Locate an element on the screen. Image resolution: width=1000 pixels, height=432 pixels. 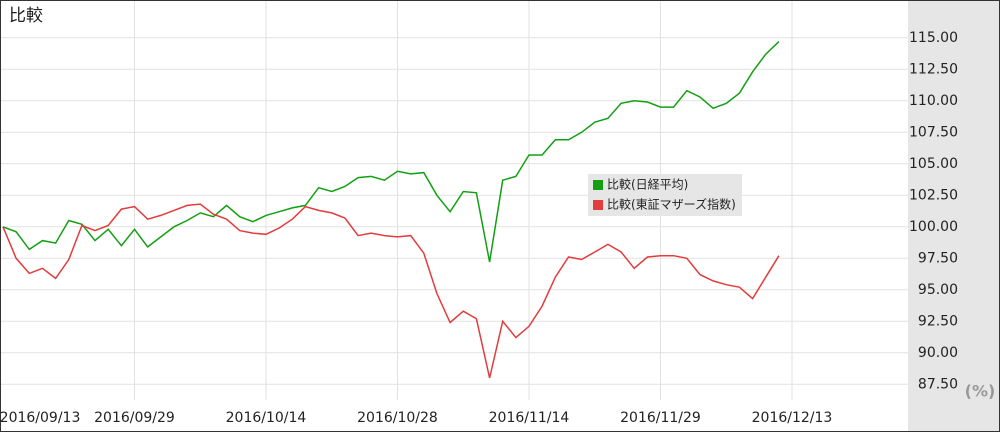
x-tick-label: 2016/10/28 is located at coordinates (397, 418).